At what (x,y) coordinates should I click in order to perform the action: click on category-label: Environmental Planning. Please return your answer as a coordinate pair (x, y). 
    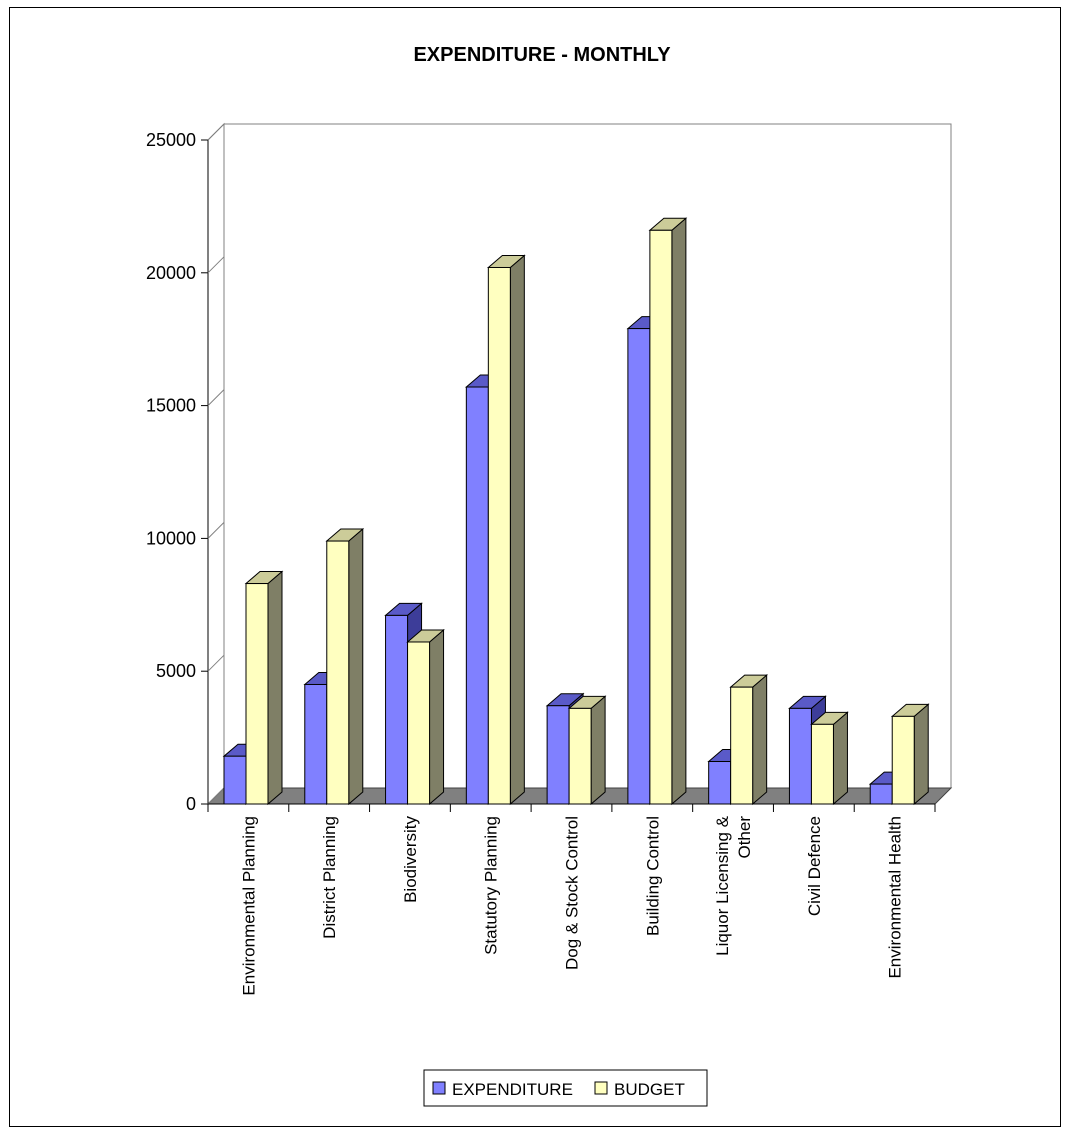
    Looking at the image, I should click on (248, 906).